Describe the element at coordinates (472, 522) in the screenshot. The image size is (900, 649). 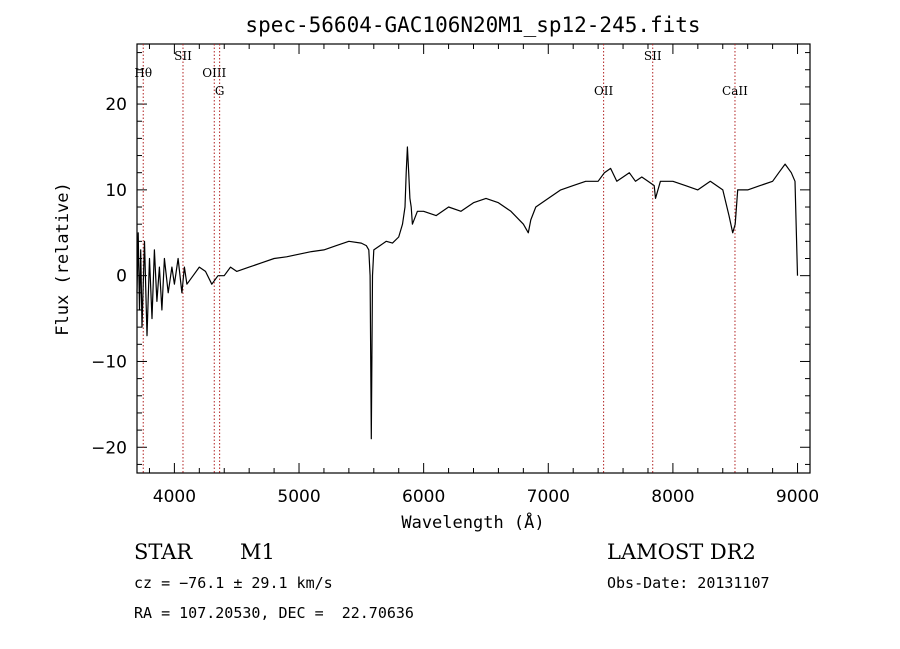
I see `x-axis-label: Wavelength (Å)` at that location.